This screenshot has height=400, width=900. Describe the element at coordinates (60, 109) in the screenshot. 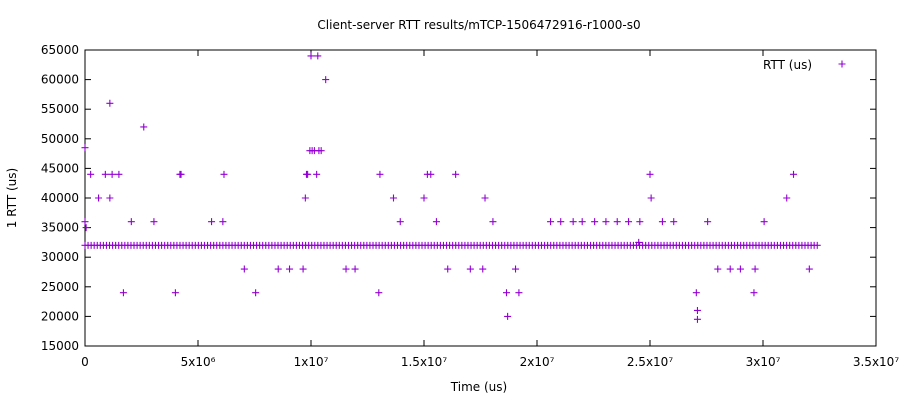

I see `y-tick-label-8: 55000` at that location.